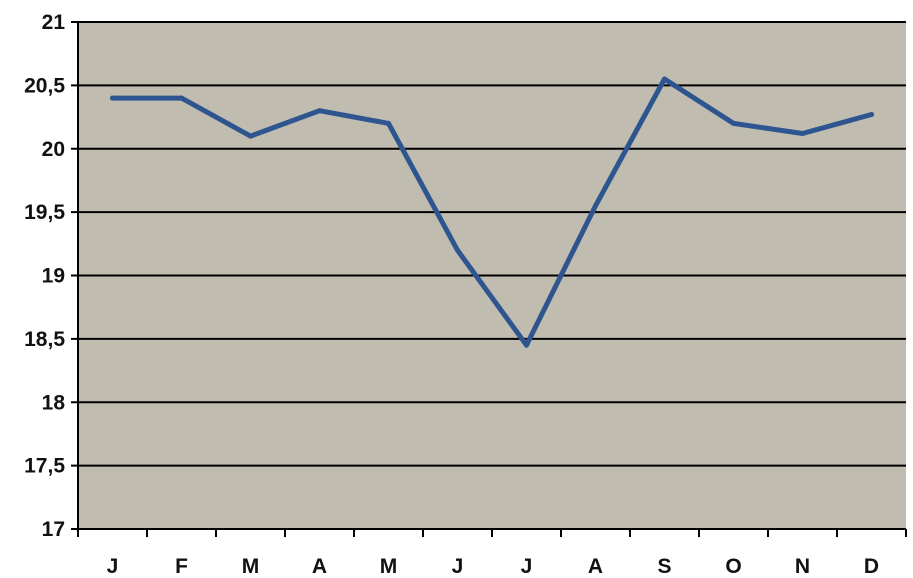 The image size is (913, 578). I want to click on y-axis-ticks: 17 17,5 18 18,5 19 19,5 20 20,5 21, so click(51, 276).